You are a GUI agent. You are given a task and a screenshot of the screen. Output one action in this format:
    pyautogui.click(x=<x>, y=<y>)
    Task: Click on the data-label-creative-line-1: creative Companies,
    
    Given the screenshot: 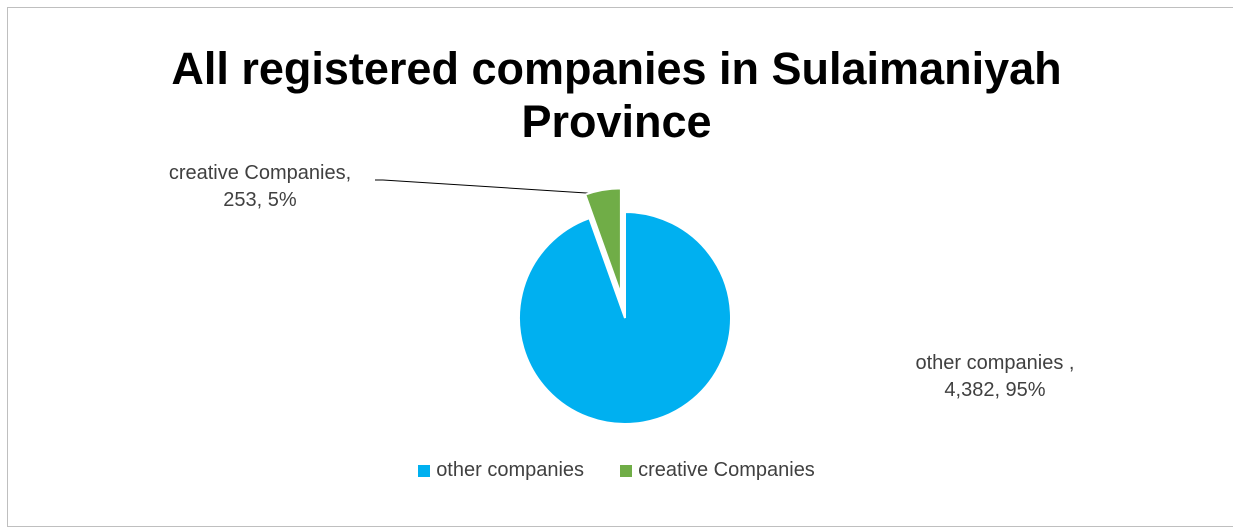 What is the action you would take?
    pyautogui.click(x=260, y=173)
    